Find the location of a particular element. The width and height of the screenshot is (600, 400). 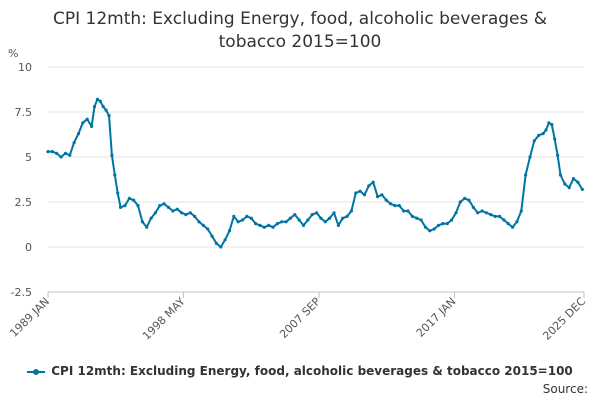

y-tick-label: 0 is located at coordinates (28, 247).